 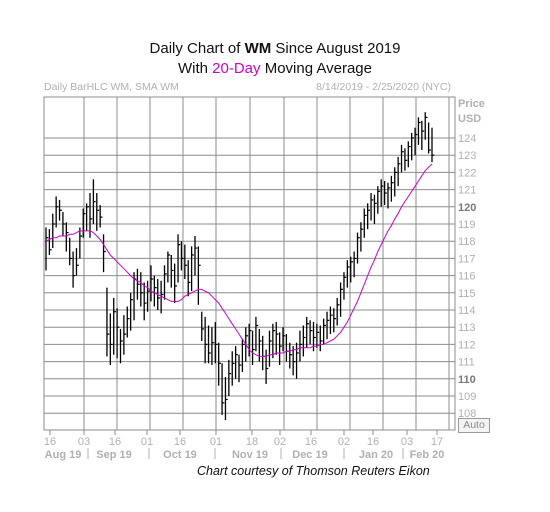 What do you see at coordinates (316, 68) in the screenshot?
I see `title2-suffix: Moving Average` at bounding box center [316, 68].